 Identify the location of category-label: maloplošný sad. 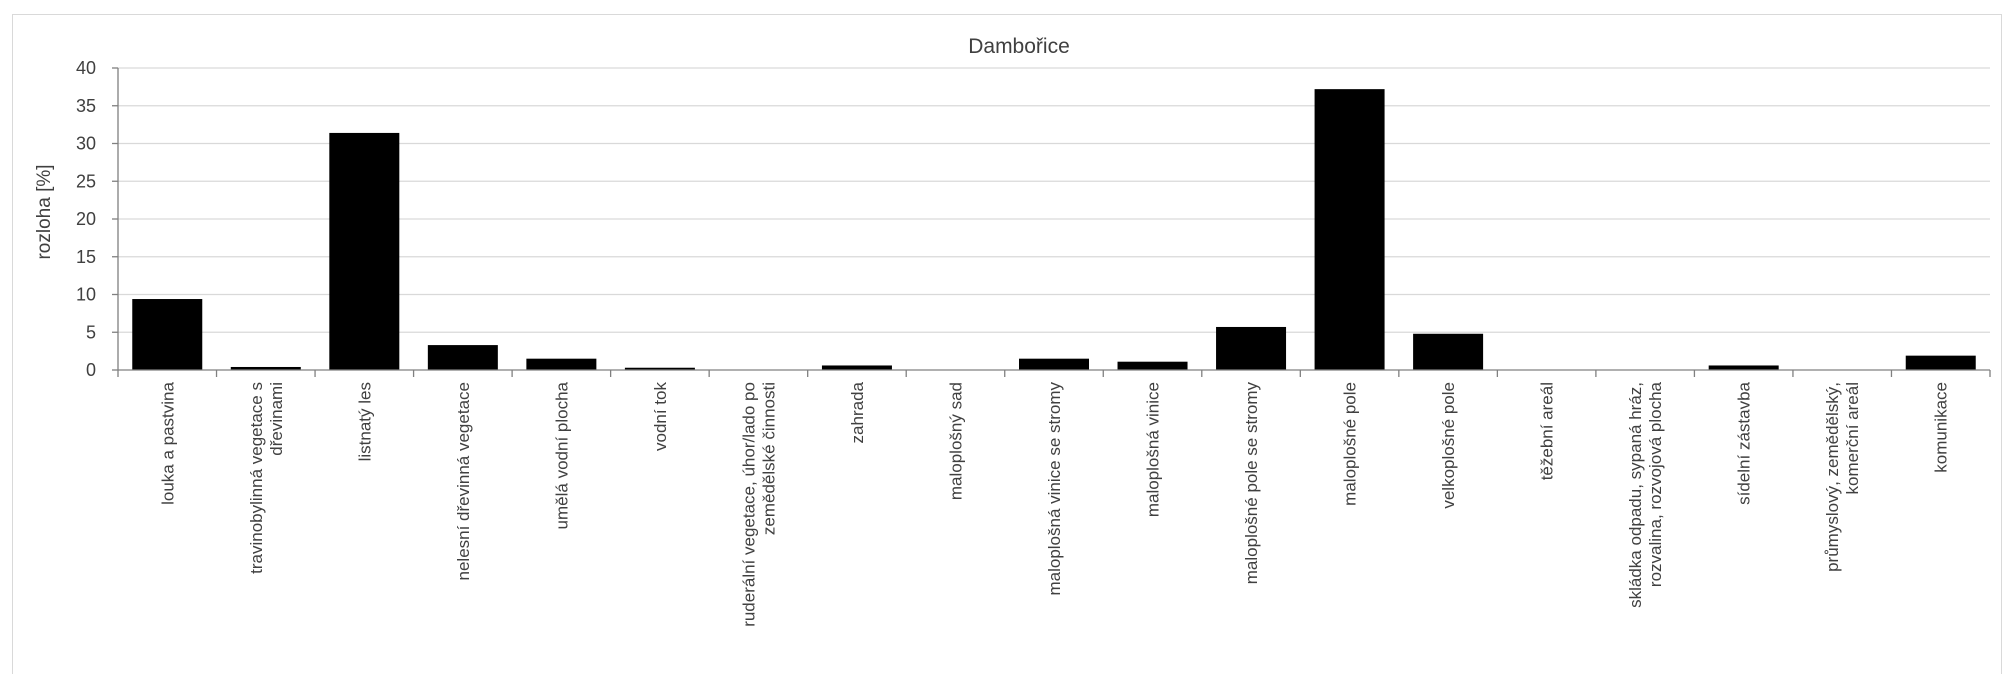
(955, 441).